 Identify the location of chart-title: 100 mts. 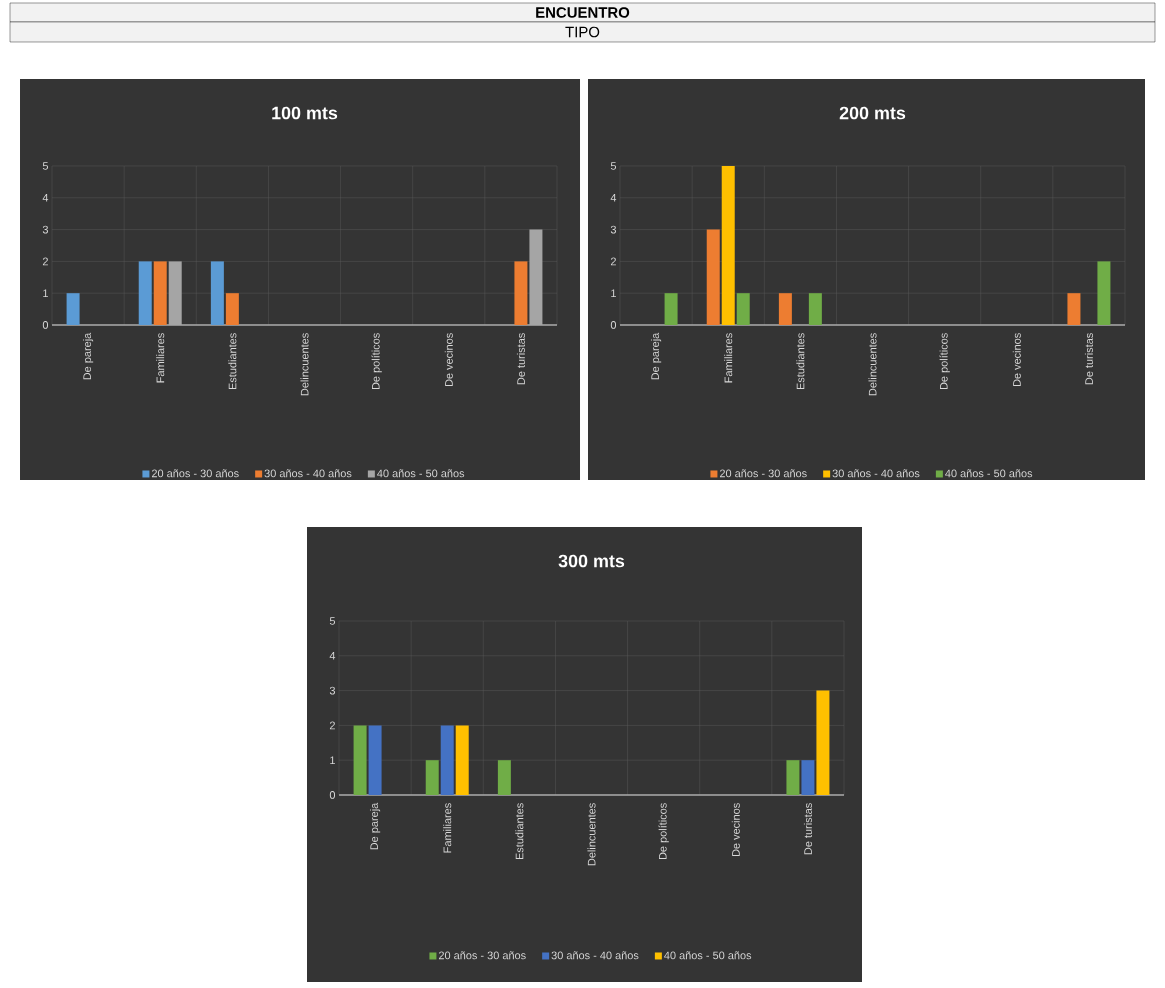
(305, 113).